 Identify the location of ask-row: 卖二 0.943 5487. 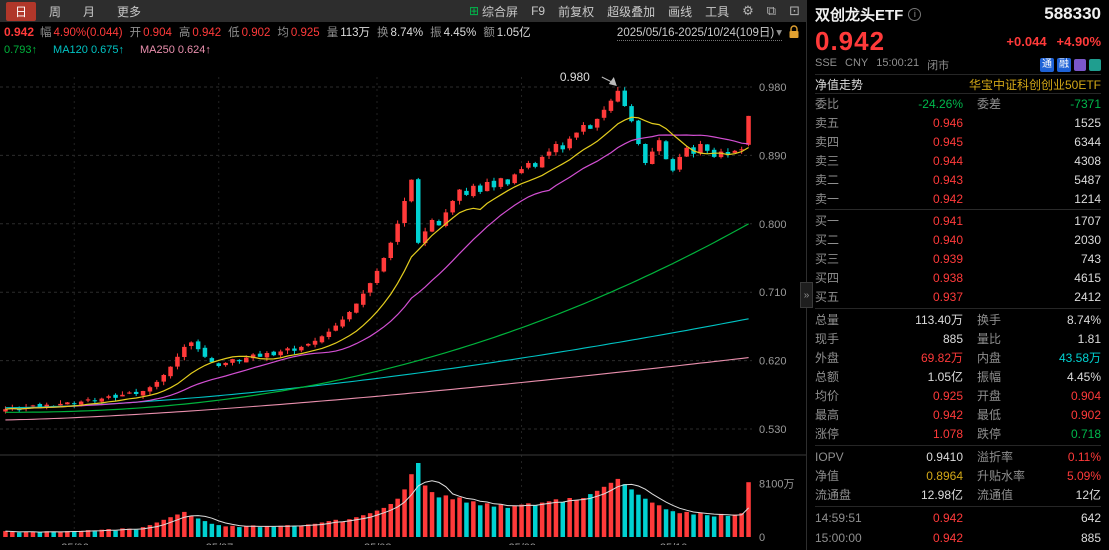
(958, 179).